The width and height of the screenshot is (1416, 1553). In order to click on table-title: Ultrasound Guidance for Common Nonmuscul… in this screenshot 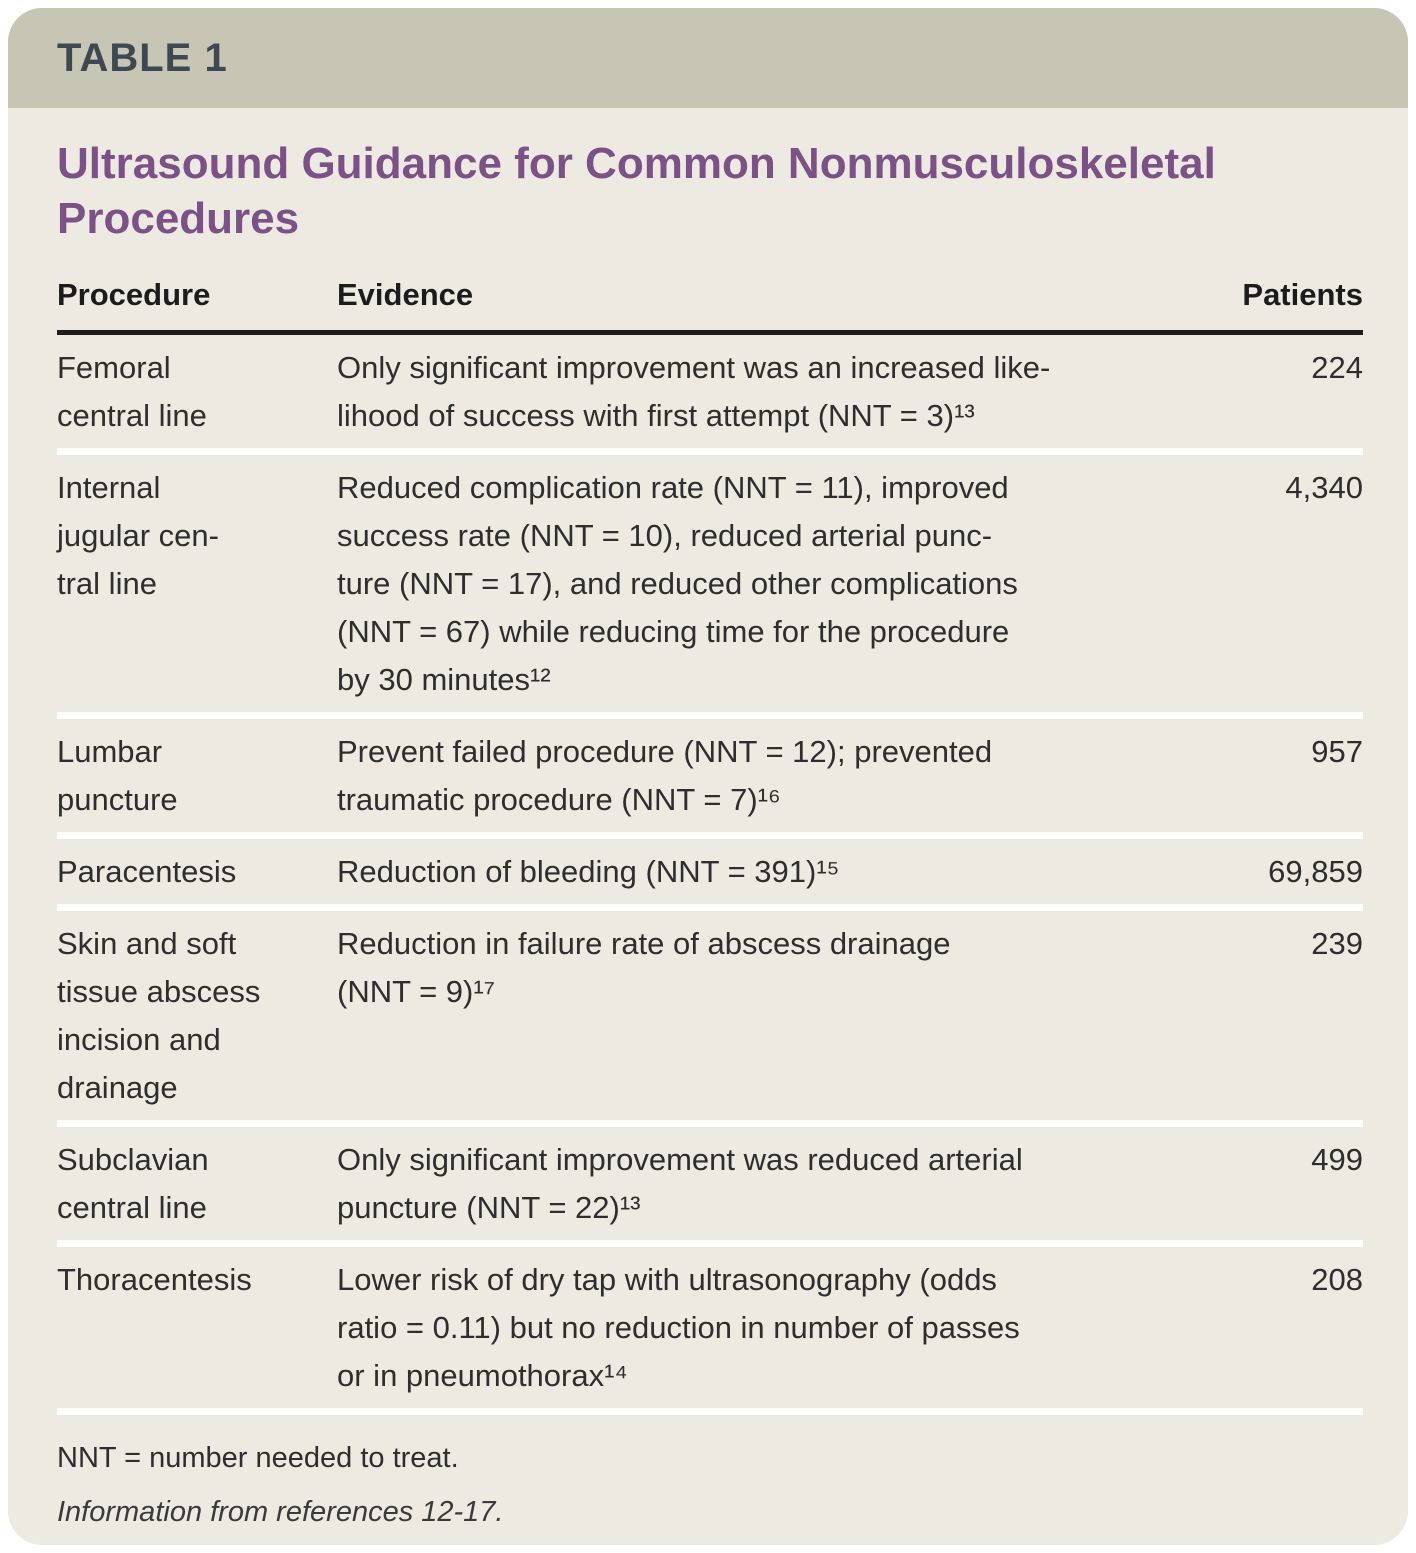, I will do `click(636, 191)`.